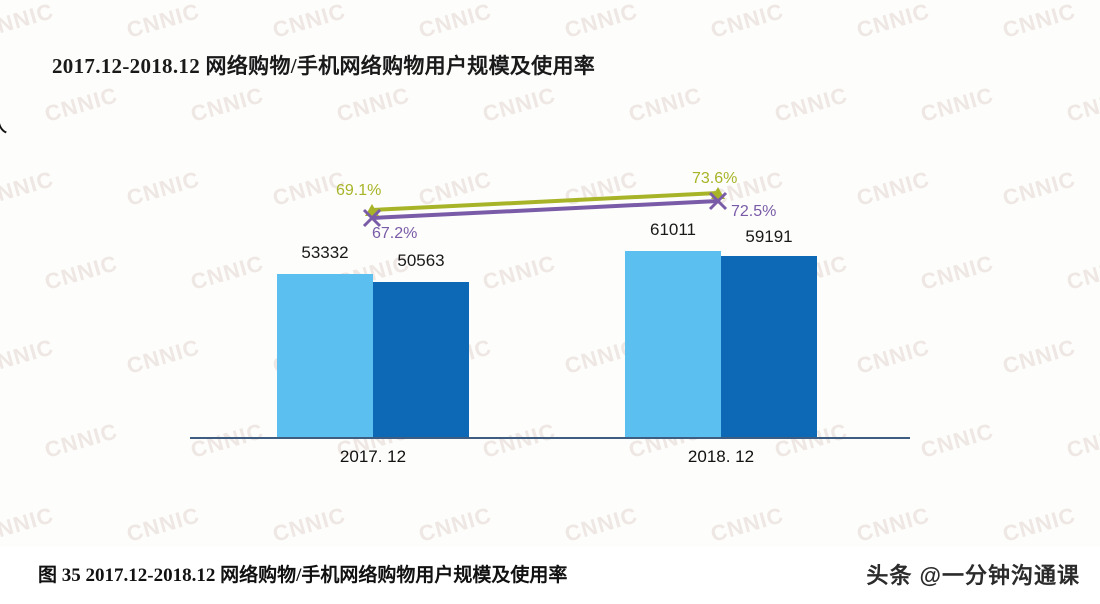  I want to click on pct-label-2018-online-rate: 73.6%, so click(715, 178).